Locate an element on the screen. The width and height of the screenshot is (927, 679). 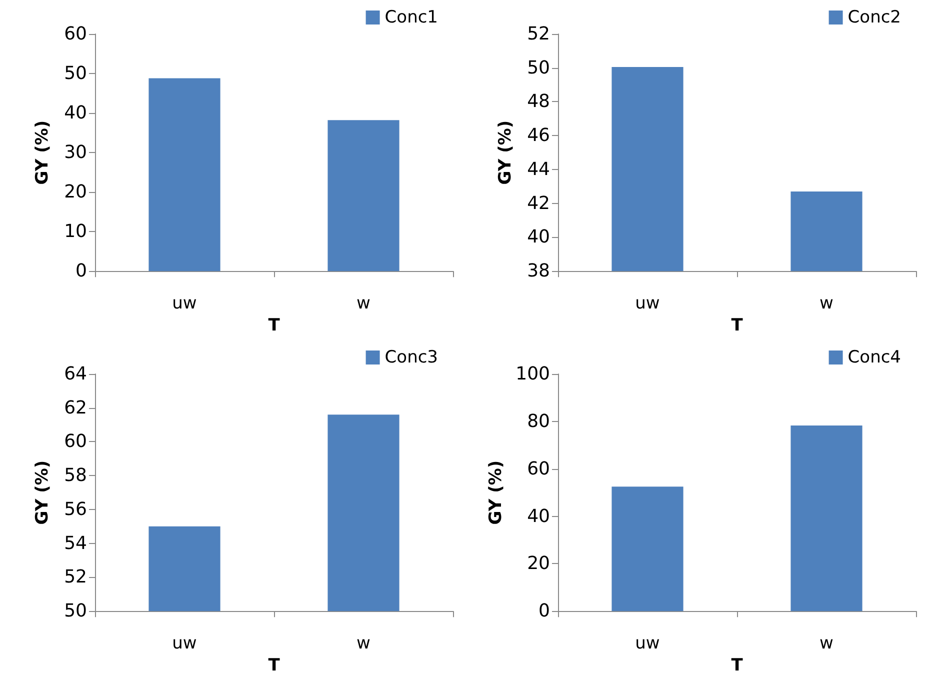
y-tick-label: 100 is located at coordinates (533, 374).